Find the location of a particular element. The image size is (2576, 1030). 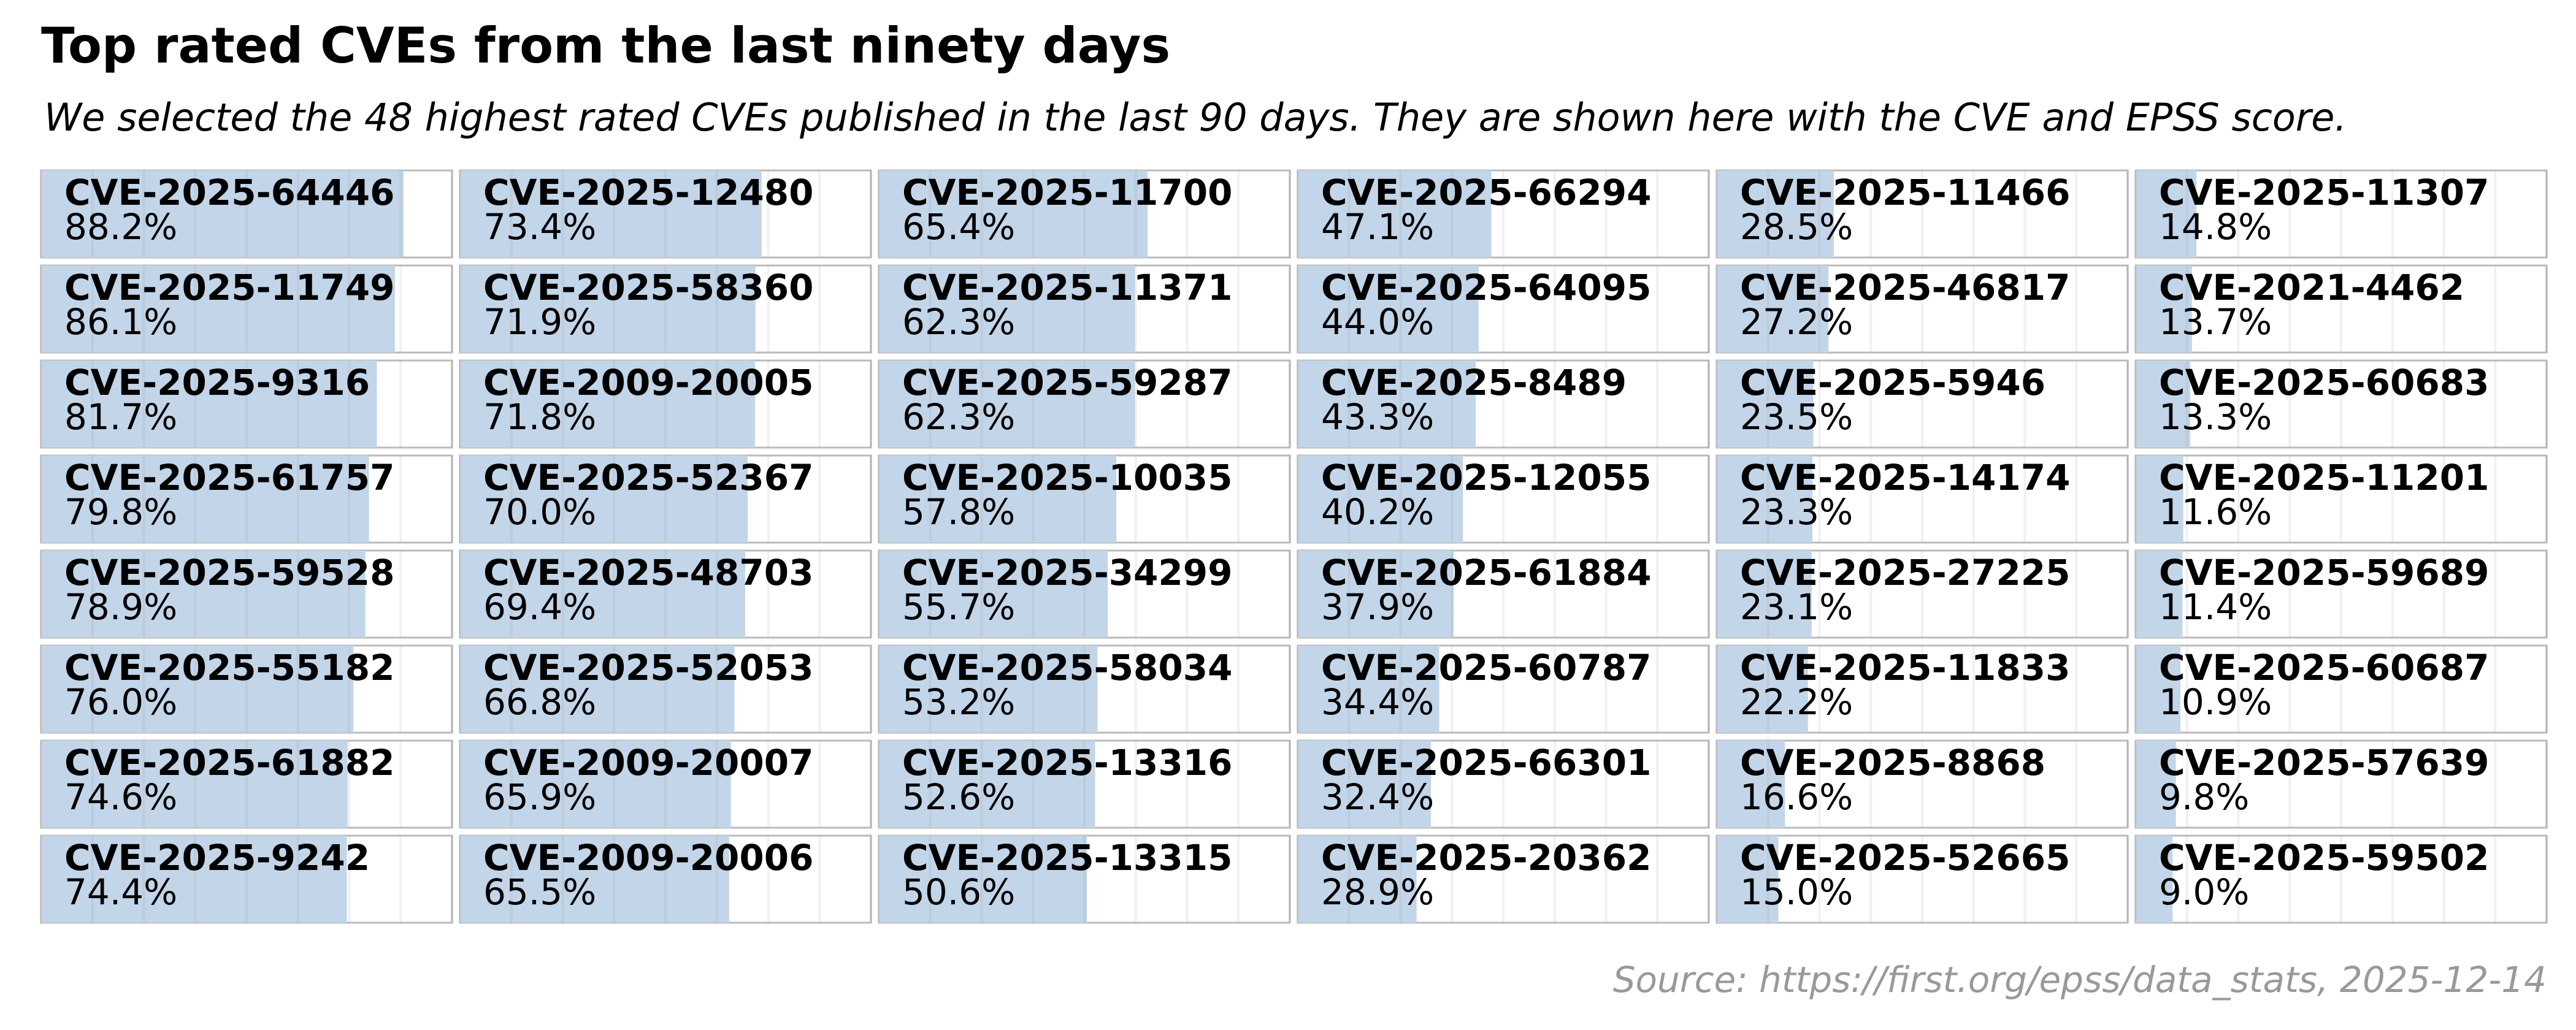

cve-label: CVE-2021-4462 is located at coordinates (2311, 287).